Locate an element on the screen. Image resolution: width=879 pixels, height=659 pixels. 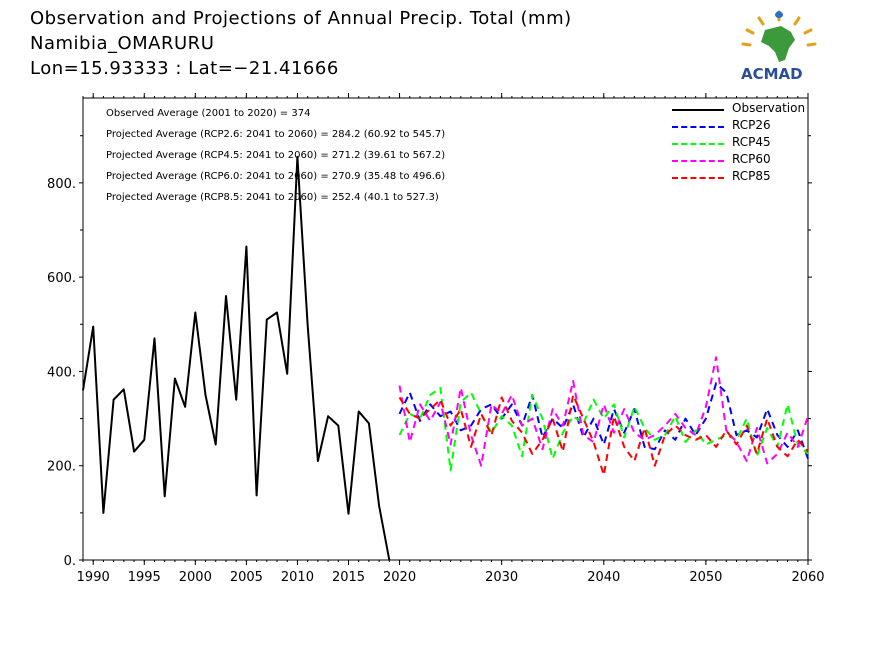
x-tick-label: 2060 is located at coordinates (807, 577).